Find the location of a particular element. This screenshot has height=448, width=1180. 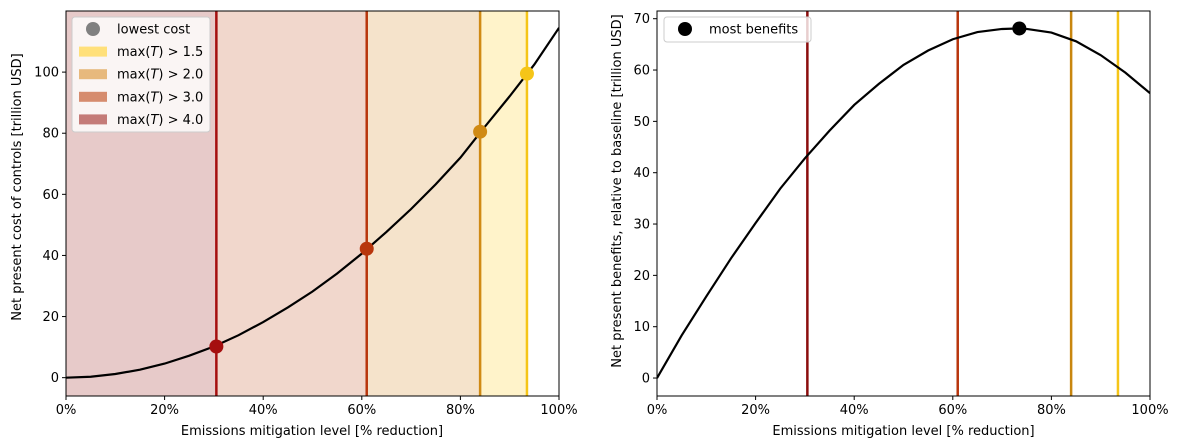

legend-label-suffix: ) > 2.0 is located at coordinates (180, 75).